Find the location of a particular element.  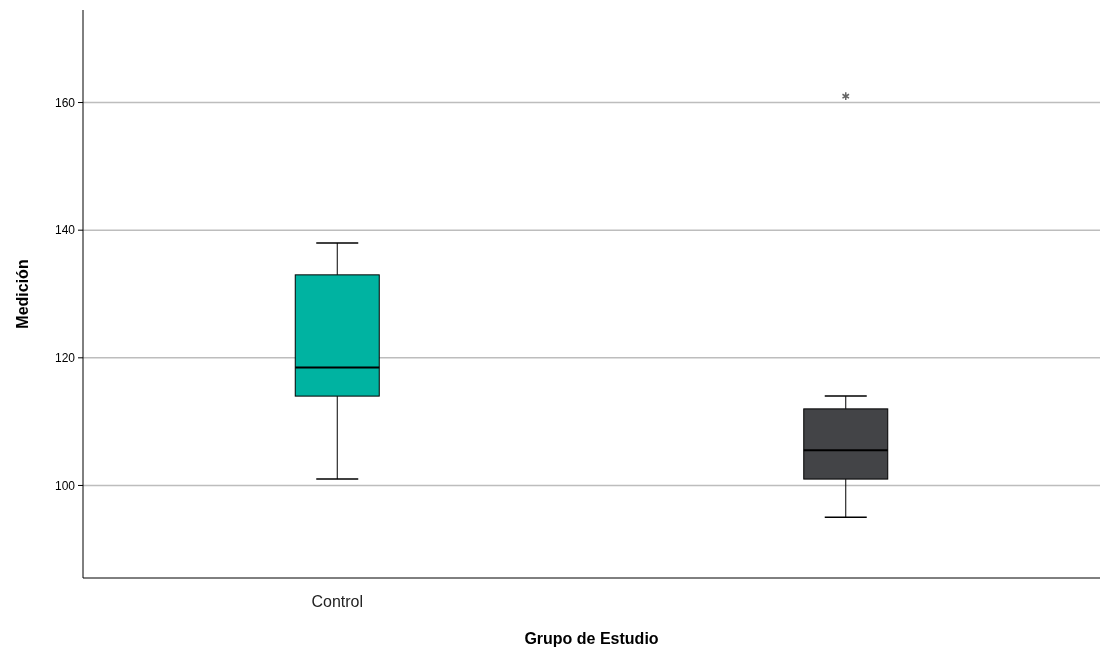

x-tick-label: Control is located at coordinates (337, 601).